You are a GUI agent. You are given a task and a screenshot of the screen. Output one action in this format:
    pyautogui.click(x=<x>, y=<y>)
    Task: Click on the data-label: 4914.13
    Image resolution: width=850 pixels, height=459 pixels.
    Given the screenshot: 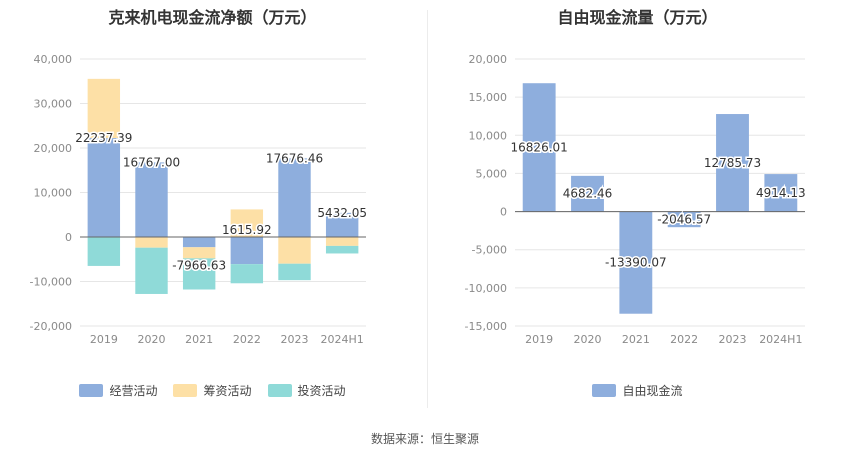 What is the action you would take?
    pyautogui.click(x=781, y=193)
    